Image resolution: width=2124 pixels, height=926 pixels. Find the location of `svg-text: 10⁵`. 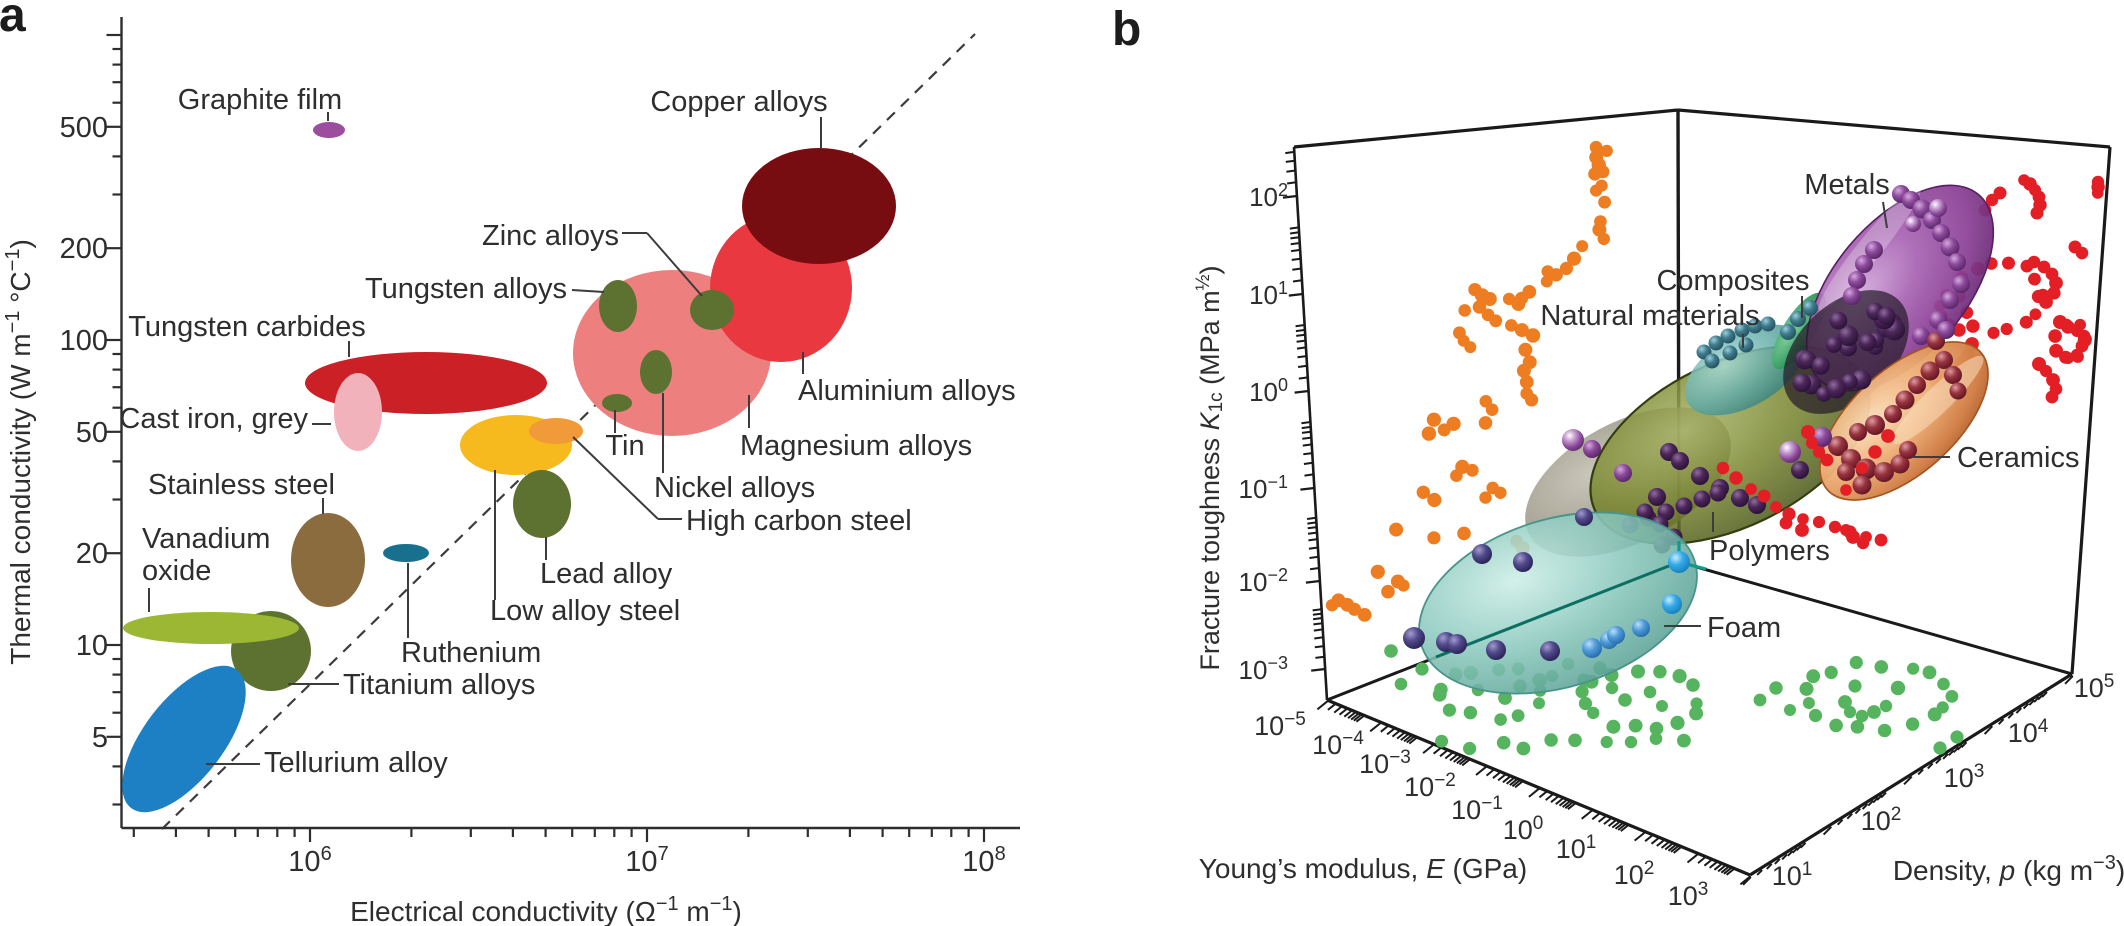

svg-text: 10⁵ is located at coordinates (2094, 687).